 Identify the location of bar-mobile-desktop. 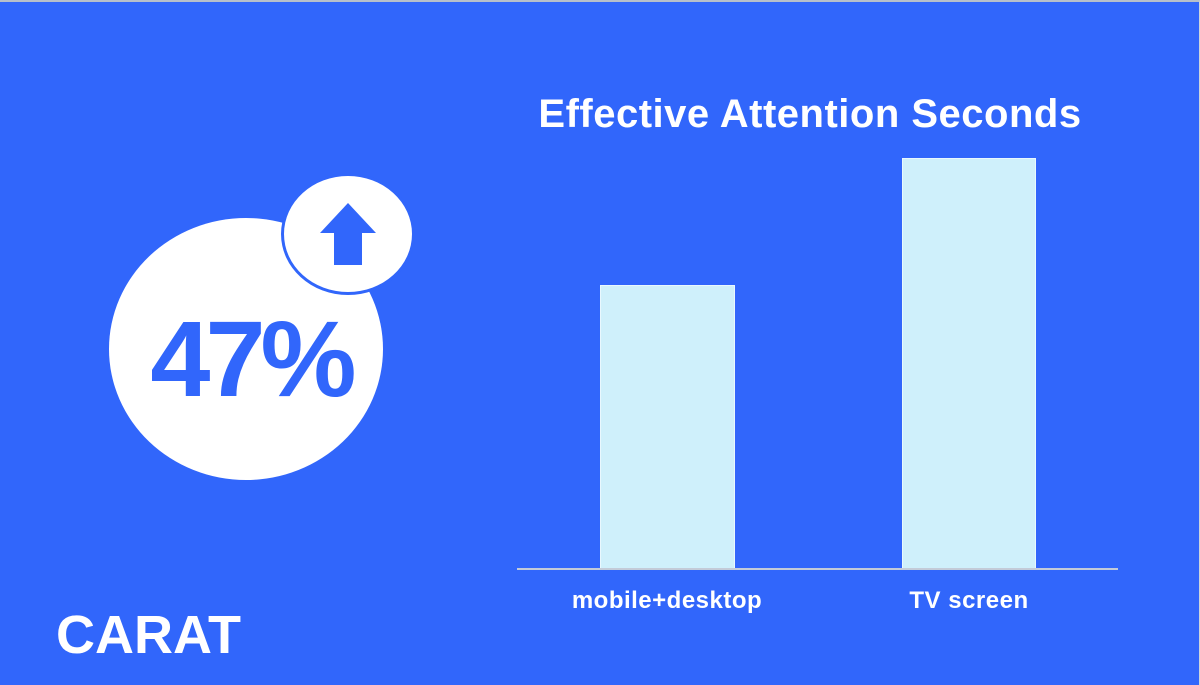
(667, 427).